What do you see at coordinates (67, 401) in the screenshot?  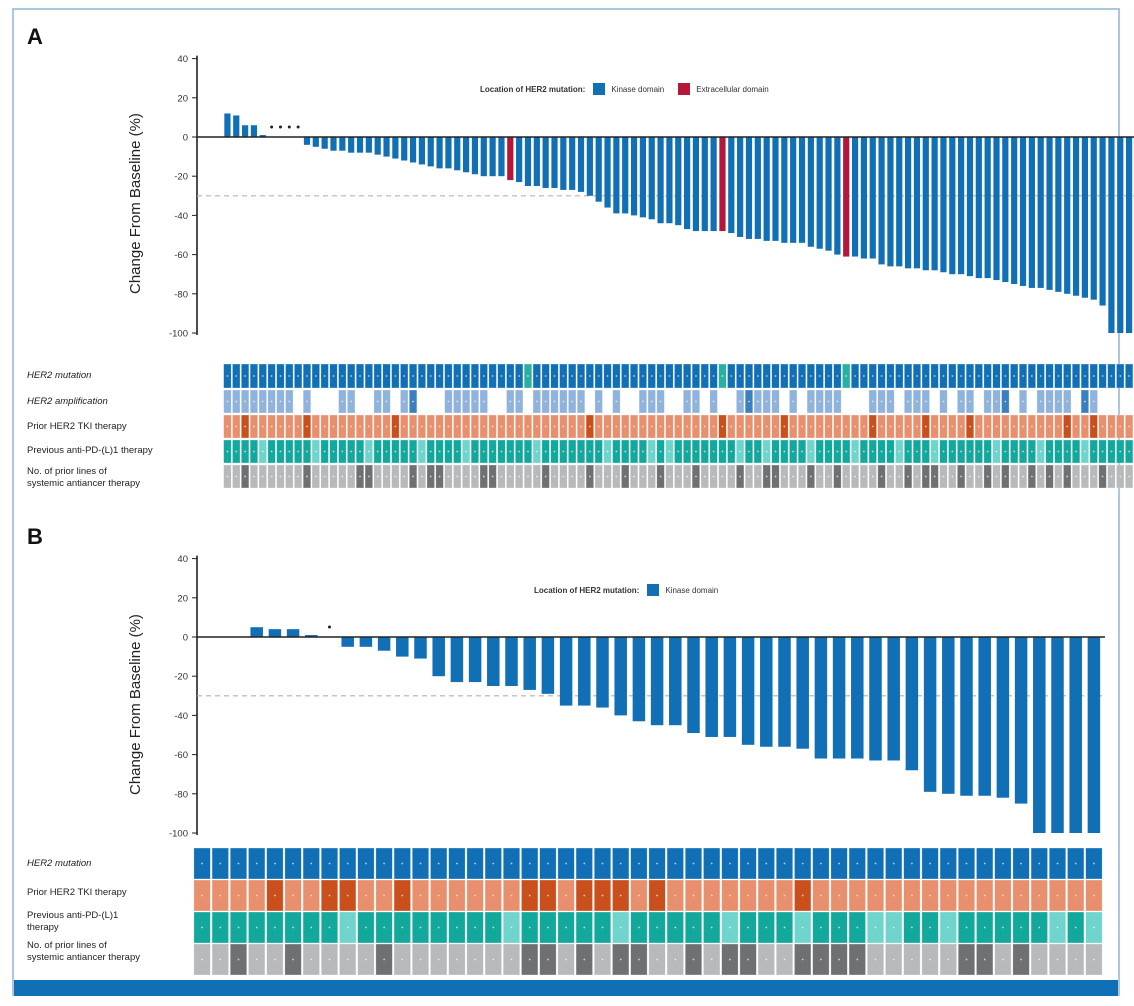 I see `row-label-a-amplification: HER2 amplification` at bounding box center [67, 401].